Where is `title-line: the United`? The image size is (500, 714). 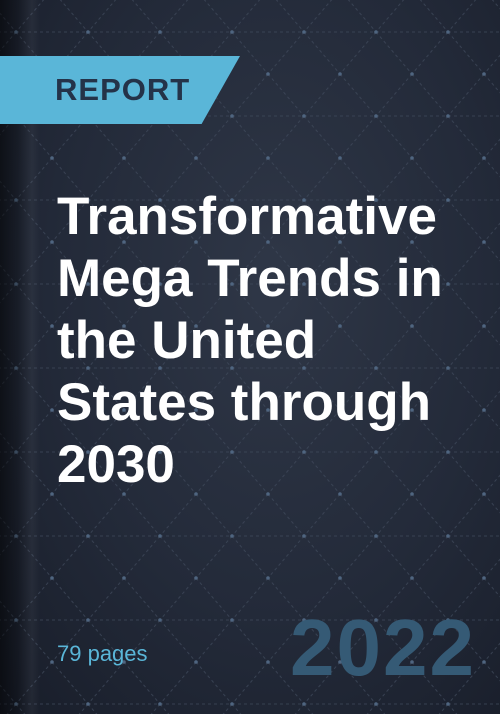
title-line: the United is located at coordinates (187, 340).